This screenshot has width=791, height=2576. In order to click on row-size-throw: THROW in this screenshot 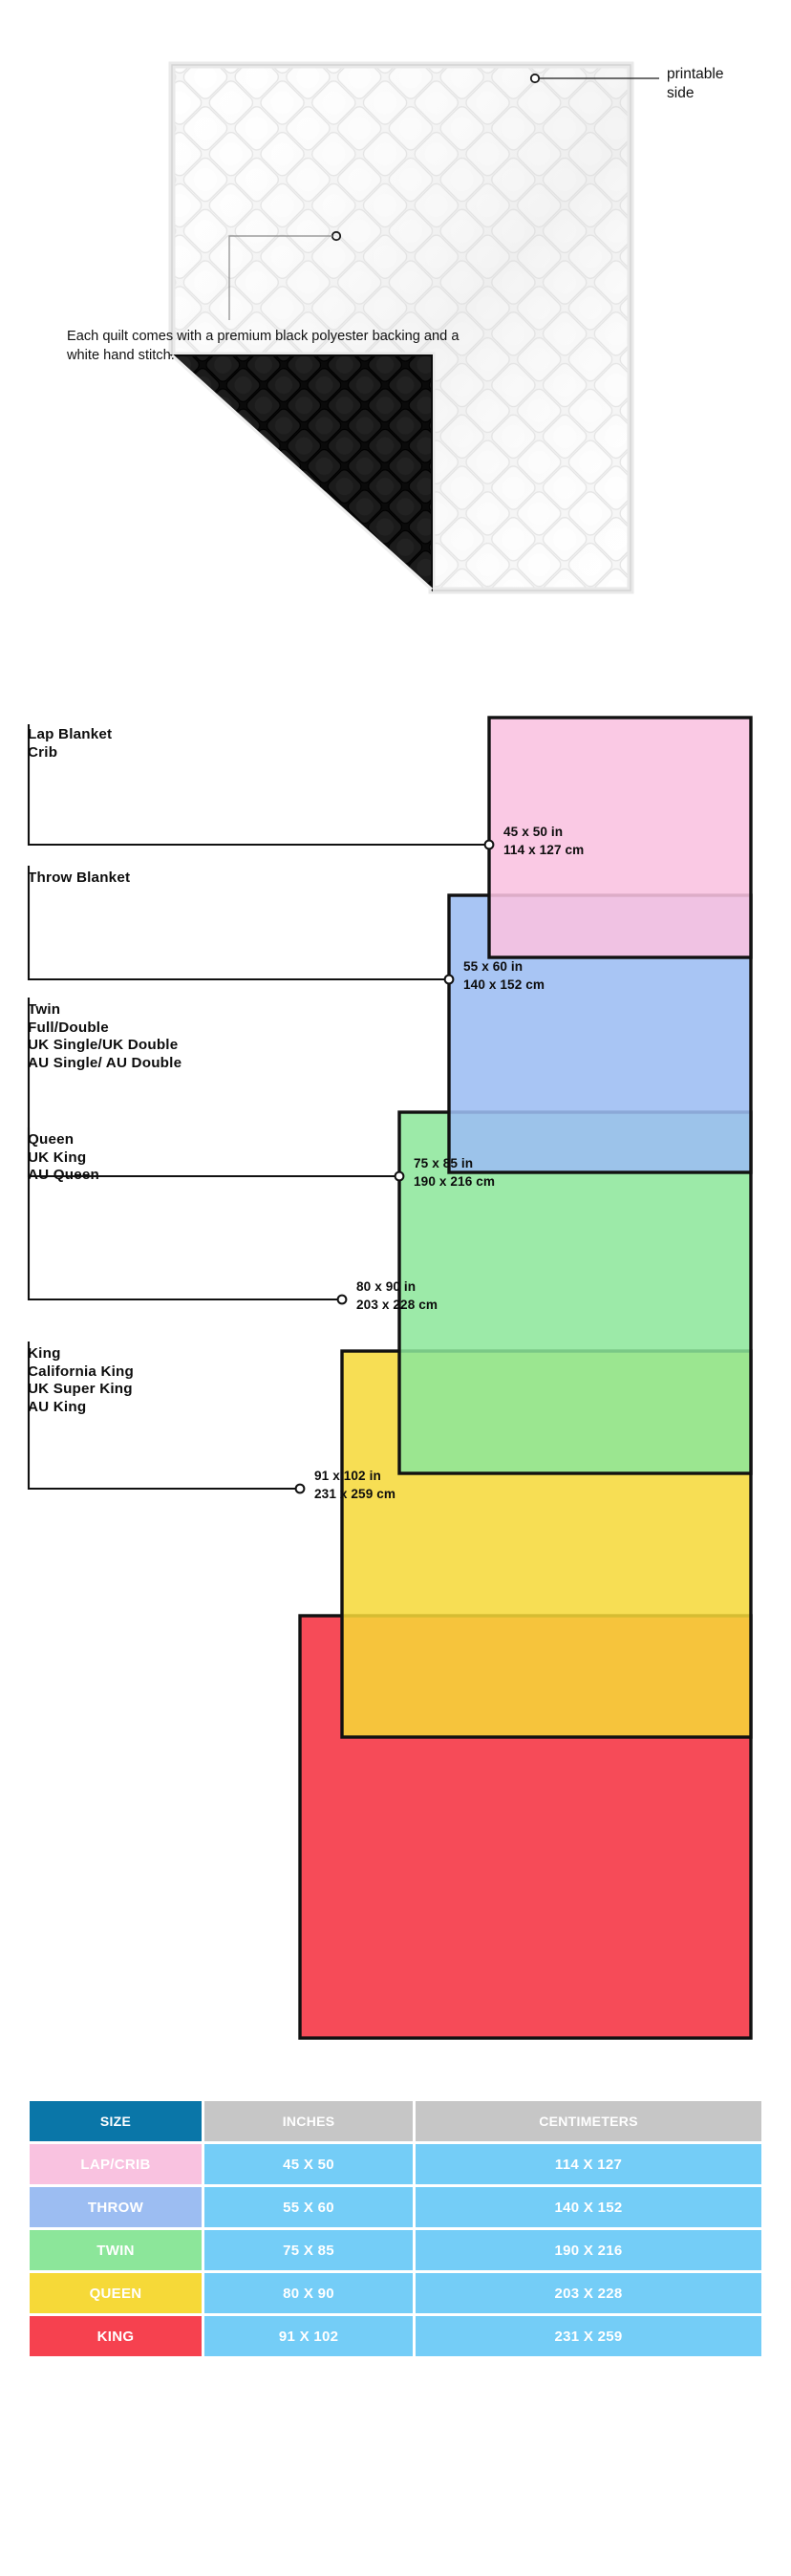, I will do `click(116, 2207)`.